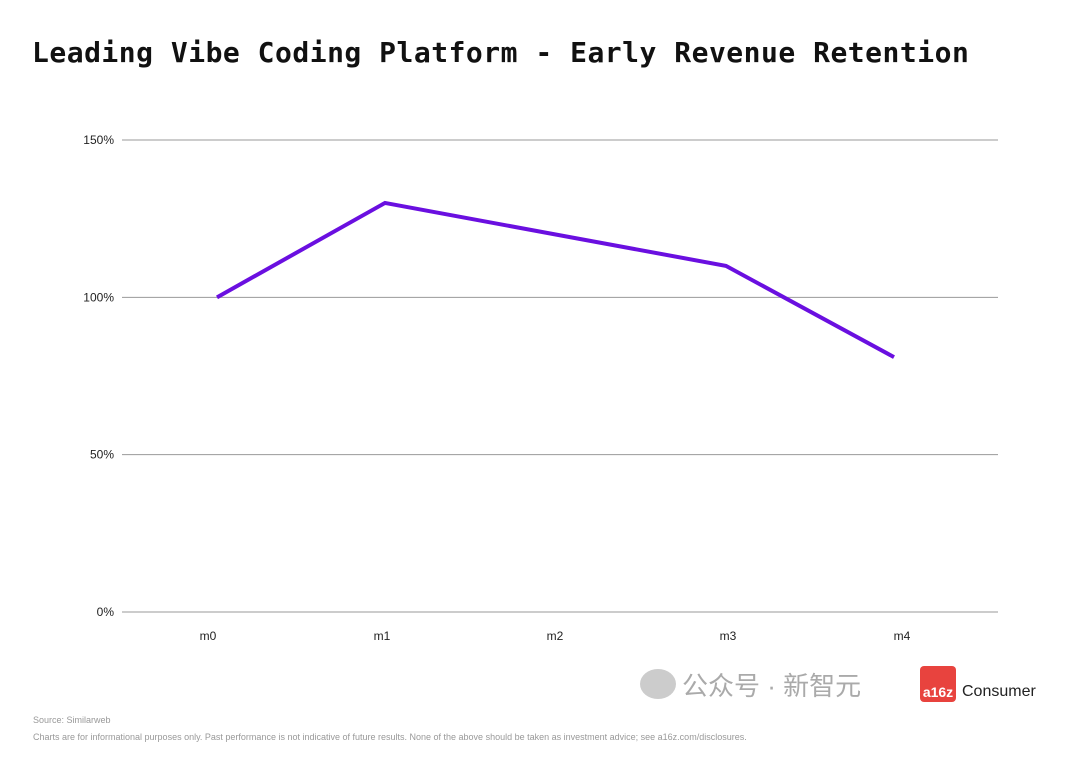 Image resolution: width=1080 pixels, height=775 pixels. Describe the element at coordinates (938, 684) in the screenshot. I see `a16z-logo: a16z` at that location.